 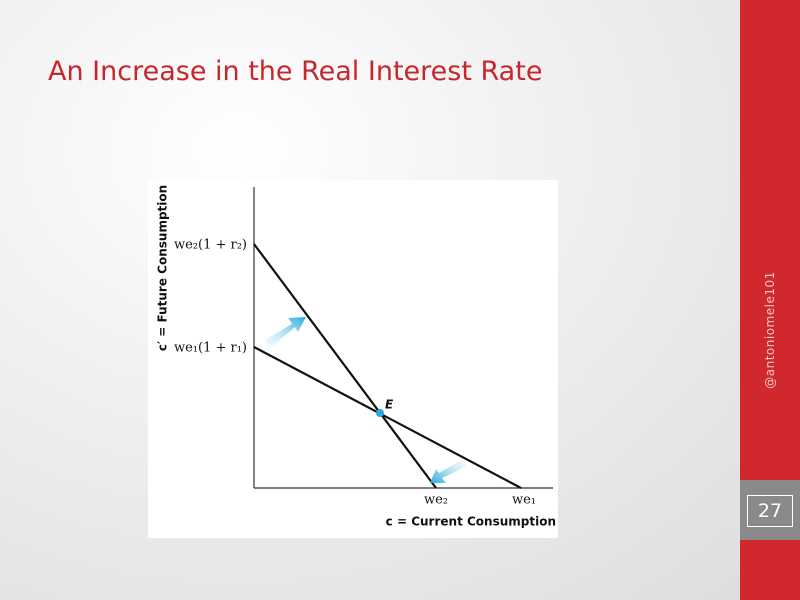 I want to click on x-intercept-label: we₁, so click(x=524, y=500).